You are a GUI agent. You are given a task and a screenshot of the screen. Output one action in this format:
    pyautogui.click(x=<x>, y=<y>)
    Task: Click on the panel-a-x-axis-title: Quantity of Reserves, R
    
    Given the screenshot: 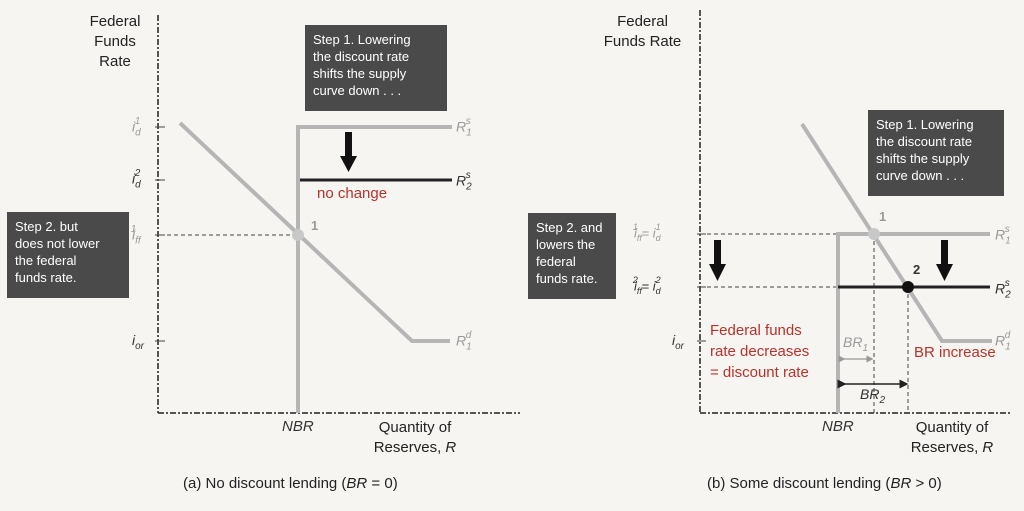 What is the action you would take?
    pyautogui.click(x=415, y=437)
    